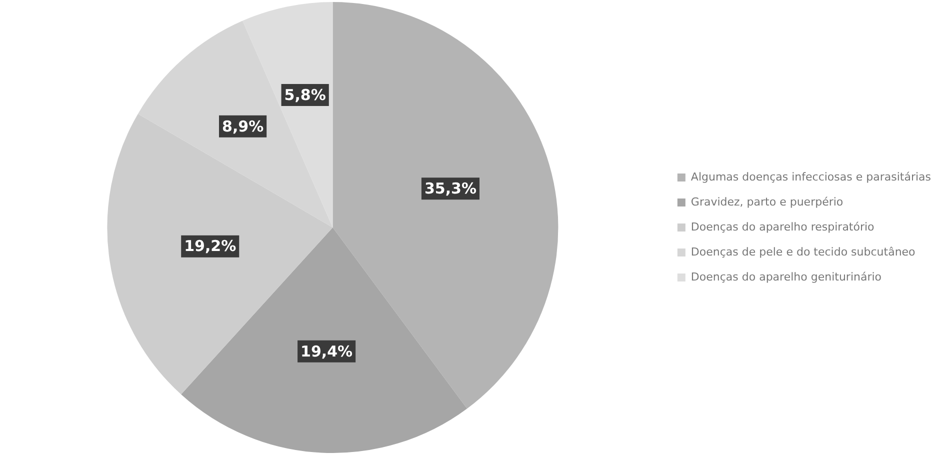  What do you see at coordinates (767, 201) in the screenshot?
I see `legend-label: Gravidez, parto e puerpério` at bounding box center [767, 201].